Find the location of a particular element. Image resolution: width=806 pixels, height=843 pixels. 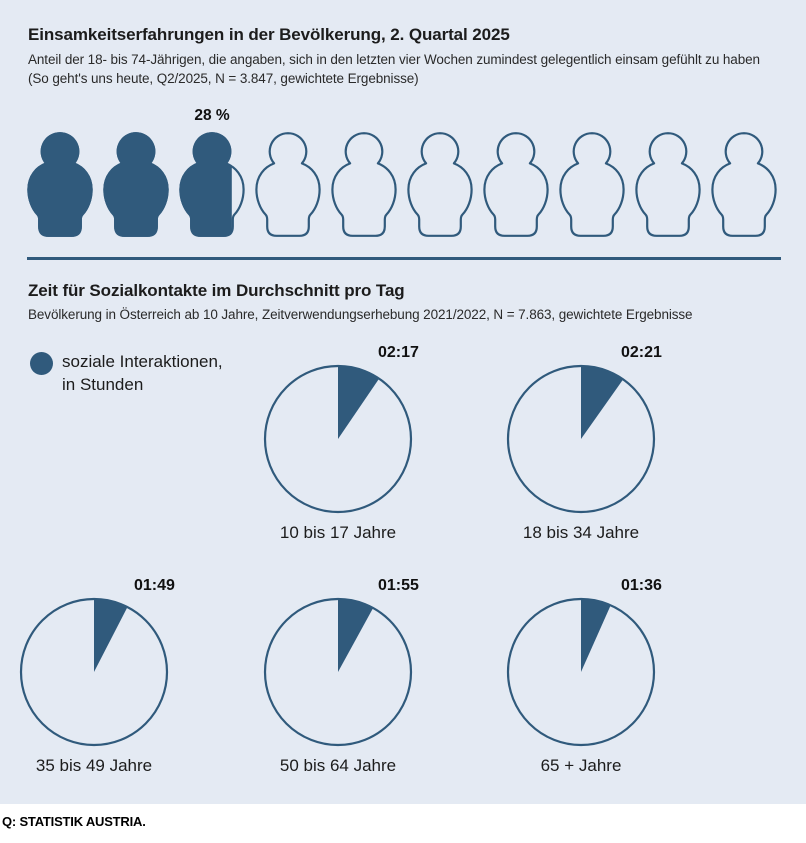

pie-50-bis-64: 01:55 50 bis 64 Jahre is located at coordinates (341, 676).